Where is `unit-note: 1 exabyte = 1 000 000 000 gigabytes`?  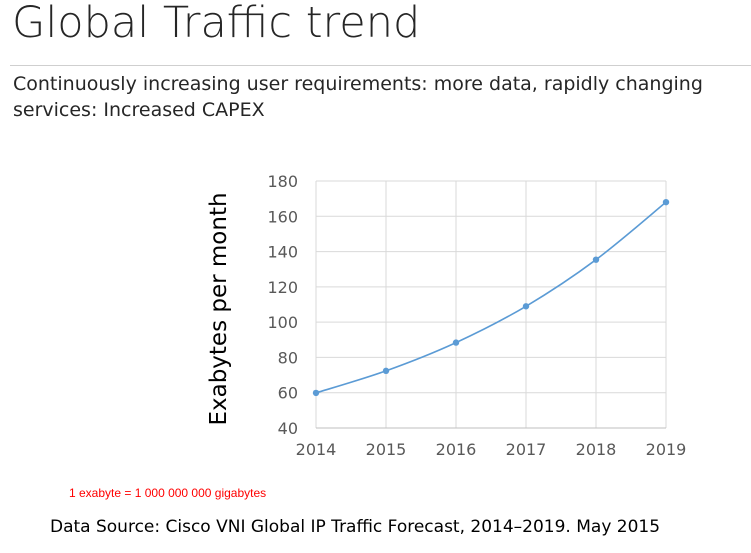
unit-note: 1 exabyte = 1 000 000 000 gigabytes is located at coordinates (168, 493).